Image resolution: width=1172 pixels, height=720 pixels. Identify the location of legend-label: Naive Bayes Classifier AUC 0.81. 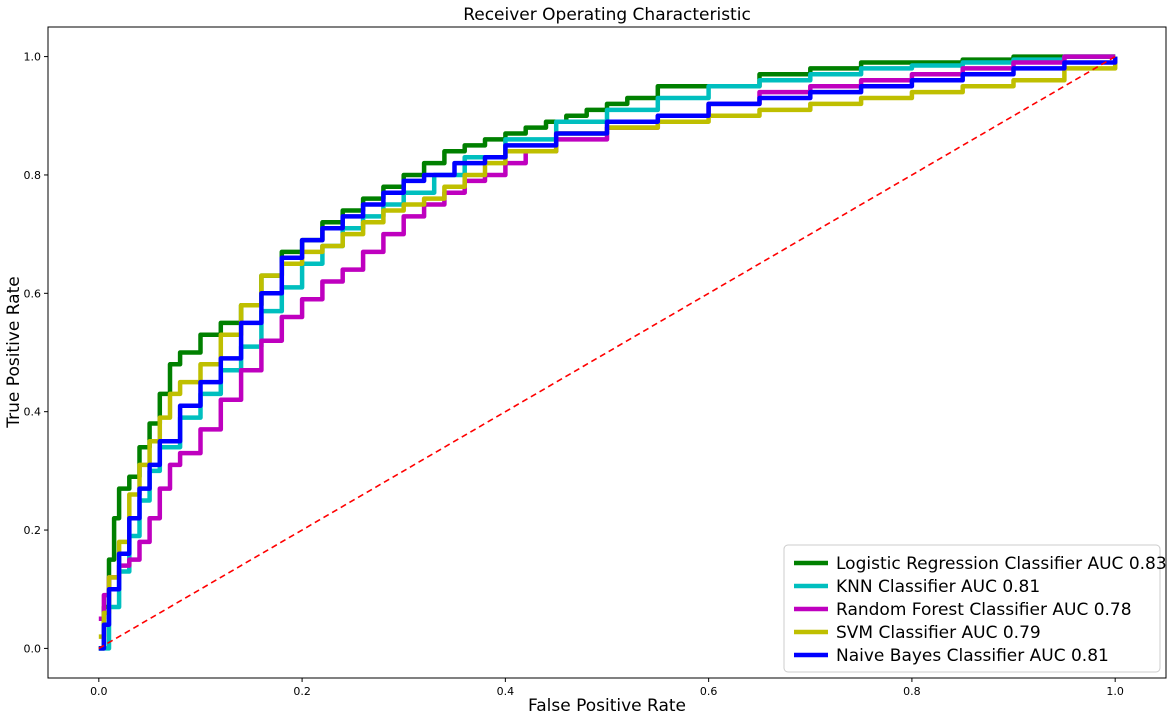
(972, 656).